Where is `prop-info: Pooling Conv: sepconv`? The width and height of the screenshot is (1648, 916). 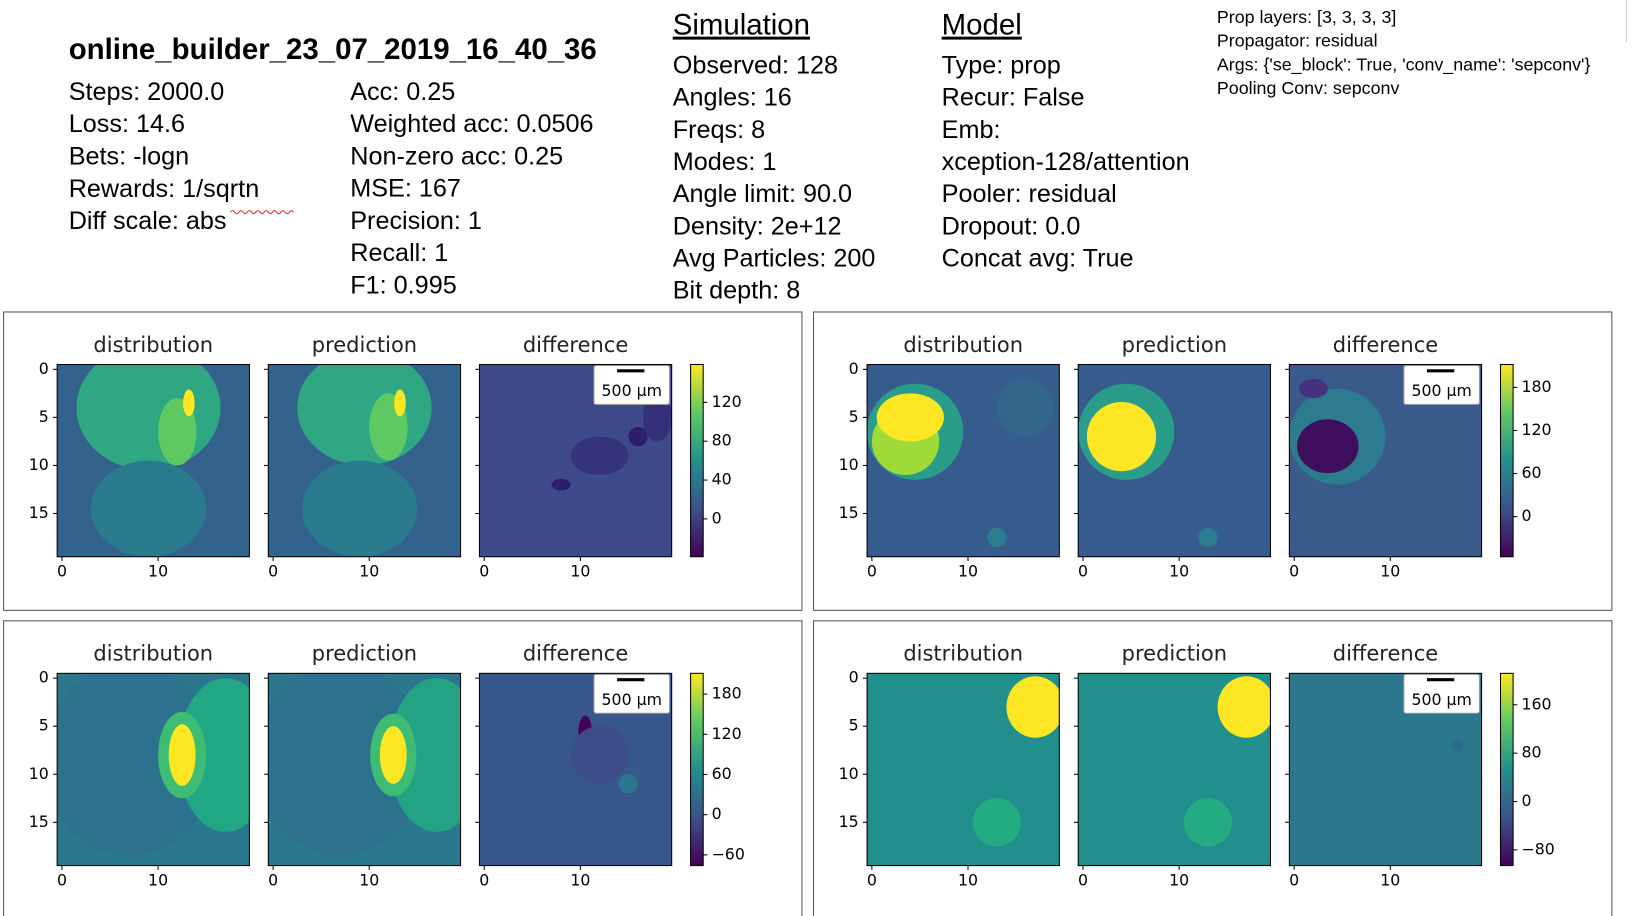 prop-info: Pooling Conv: sepconv is located at coordinates (1308, 88).